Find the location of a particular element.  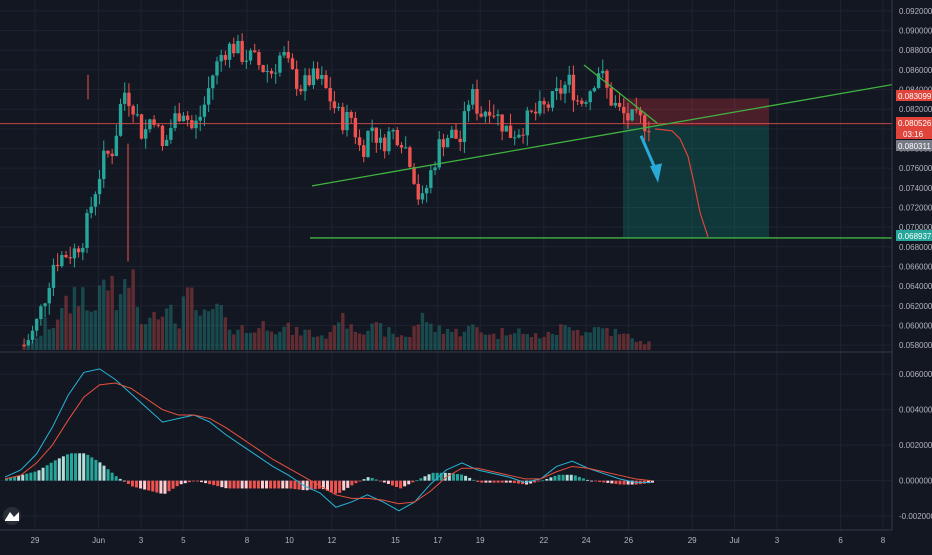

price-tick-label: 0.068000 is located at coordinates (915, 247).